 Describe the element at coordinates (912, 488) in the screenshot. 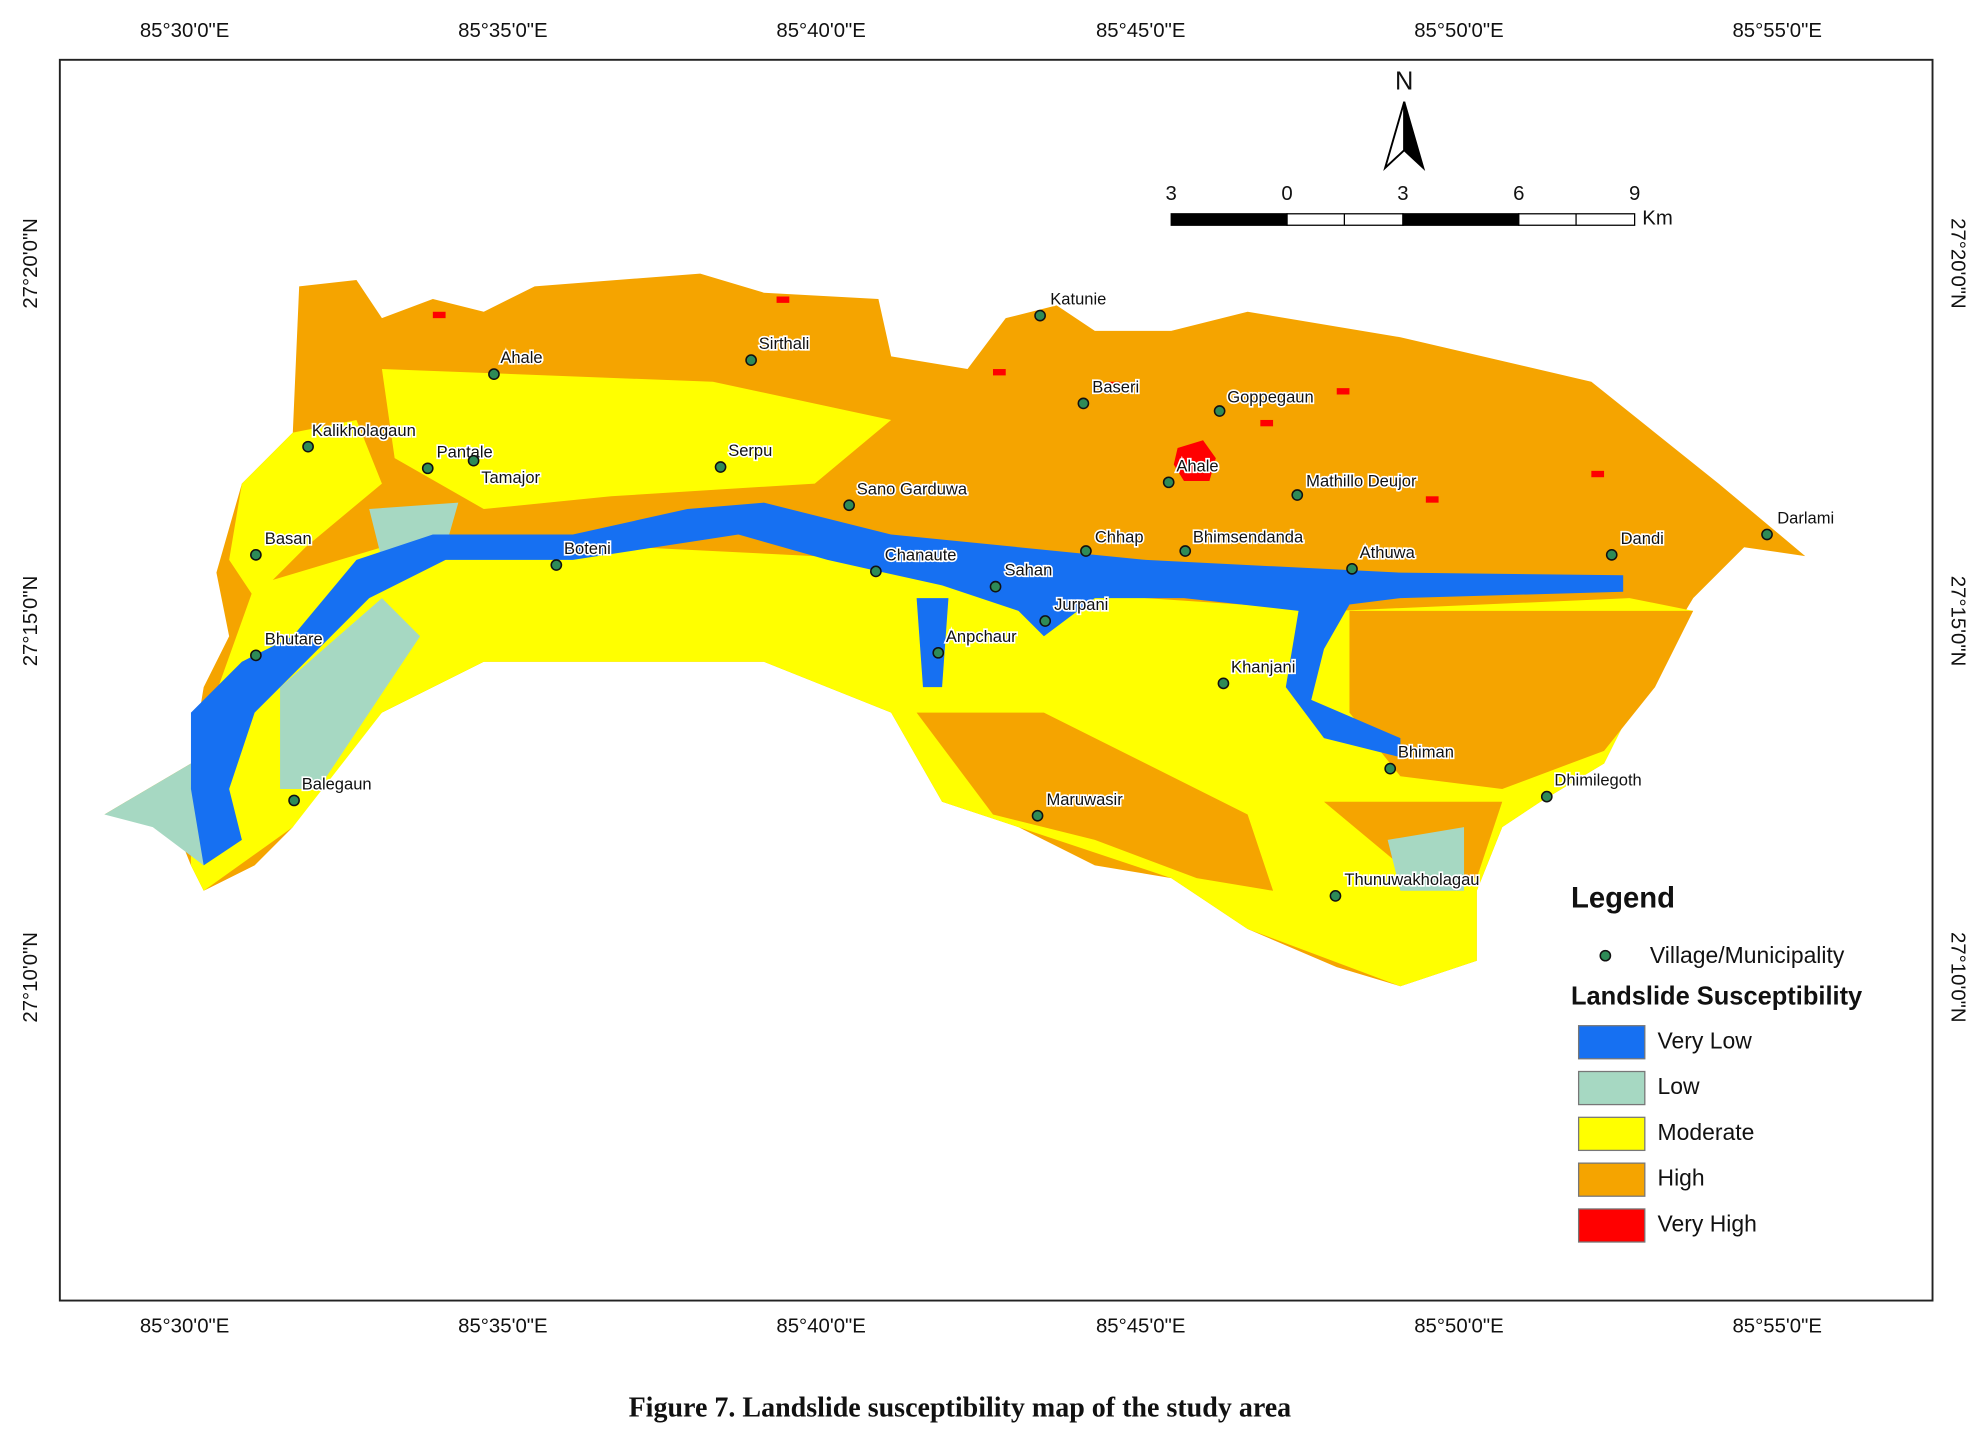

I see `village-label: Sano Garduwa` at that location.